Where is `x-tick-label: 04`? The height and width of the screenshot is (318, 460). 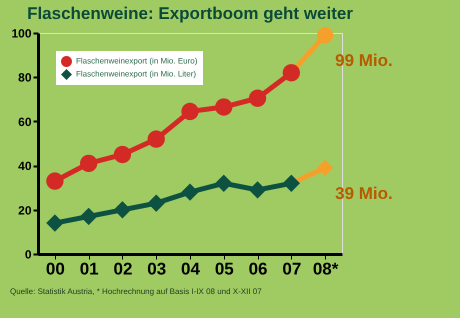 x-tick-label: 04 is located at coordinates (190, 269).